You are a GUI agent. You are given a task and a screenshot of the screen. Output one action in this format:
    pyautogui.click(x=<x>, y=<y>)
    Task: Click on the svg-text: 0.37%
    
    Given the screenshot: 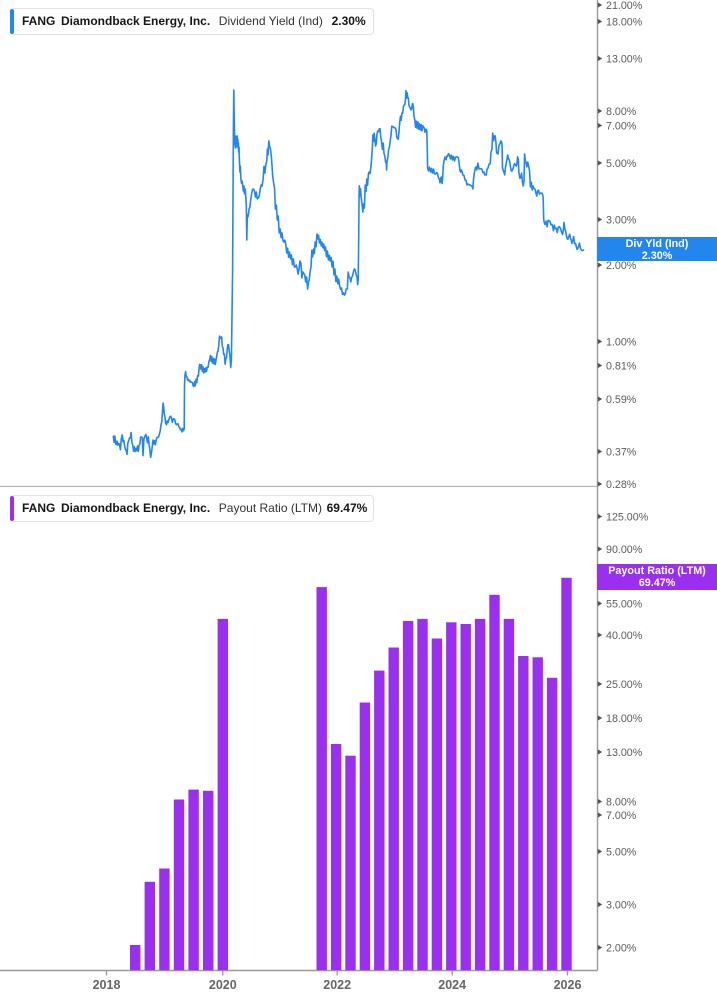 What is the action you would take?
    pyautogui.click(x=621, y=452)
    